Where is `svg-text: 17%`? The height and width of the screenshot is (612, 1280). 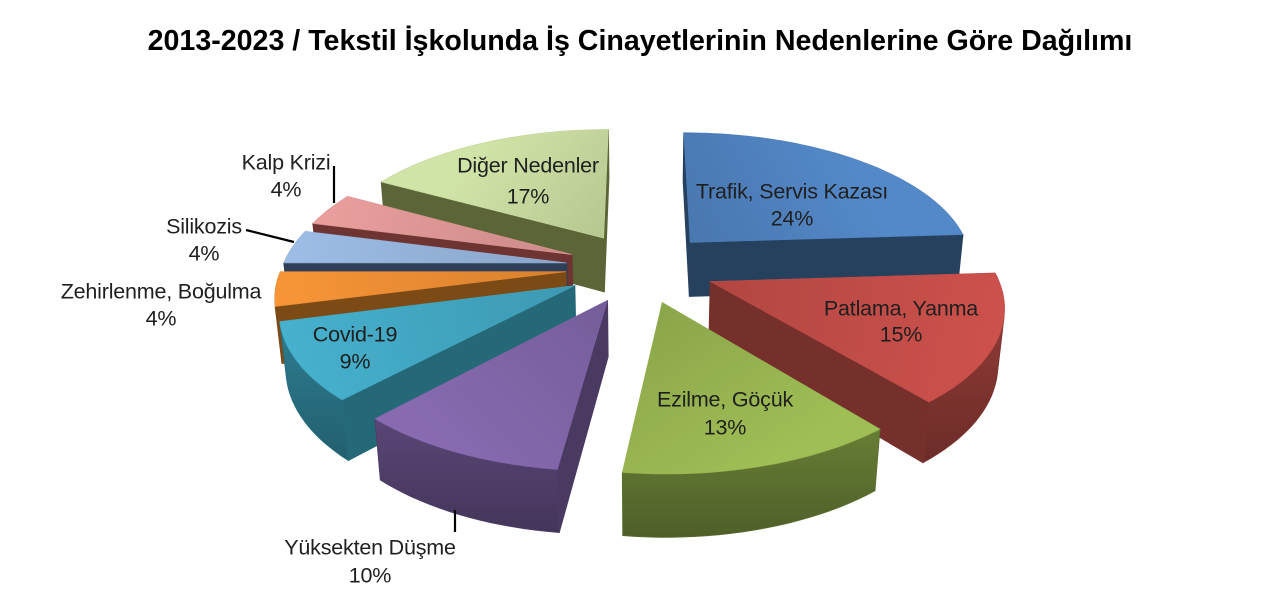 svg-text: 17% is located at coordinates (528, 197).